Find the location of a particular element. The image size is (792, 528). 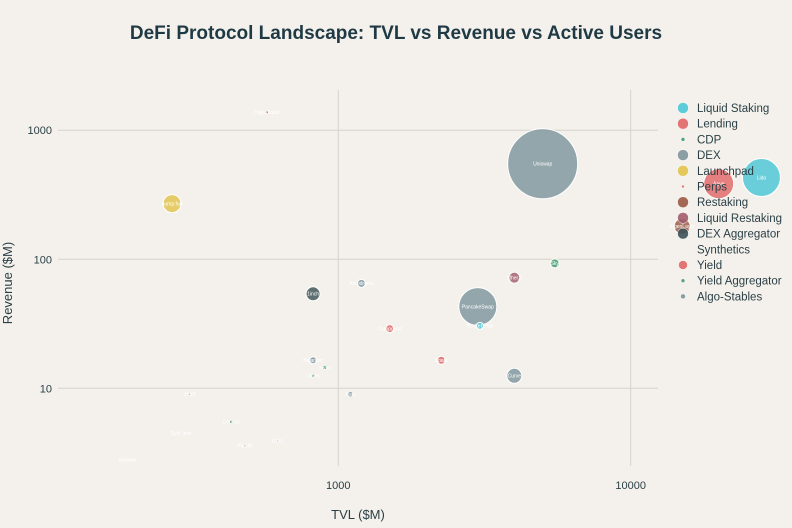

bubble-balancer is located at coordinates (313, 360).